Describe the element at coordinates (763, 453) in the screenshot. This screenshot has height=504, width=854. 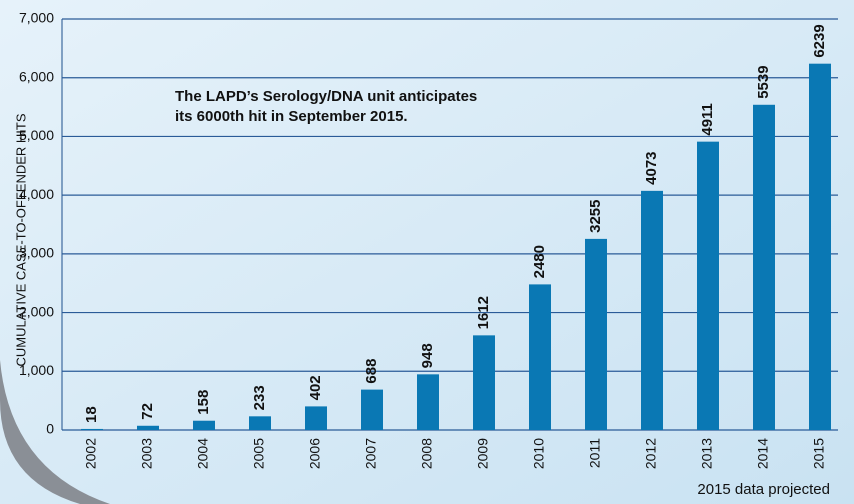
I see `x-tick-label: 2014` at that location.